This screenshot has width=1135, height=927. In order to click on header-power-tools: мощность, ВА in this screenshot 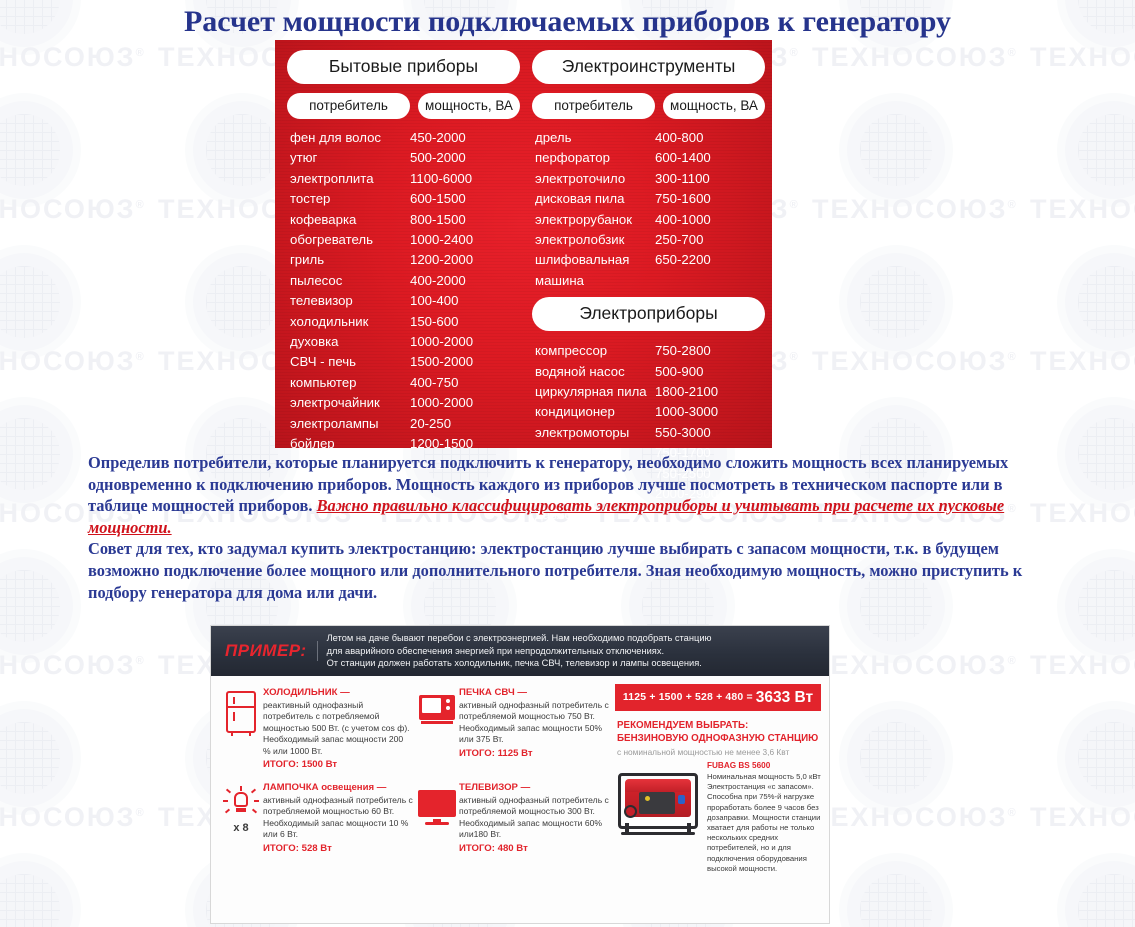, I will do `click(714, 106)`.